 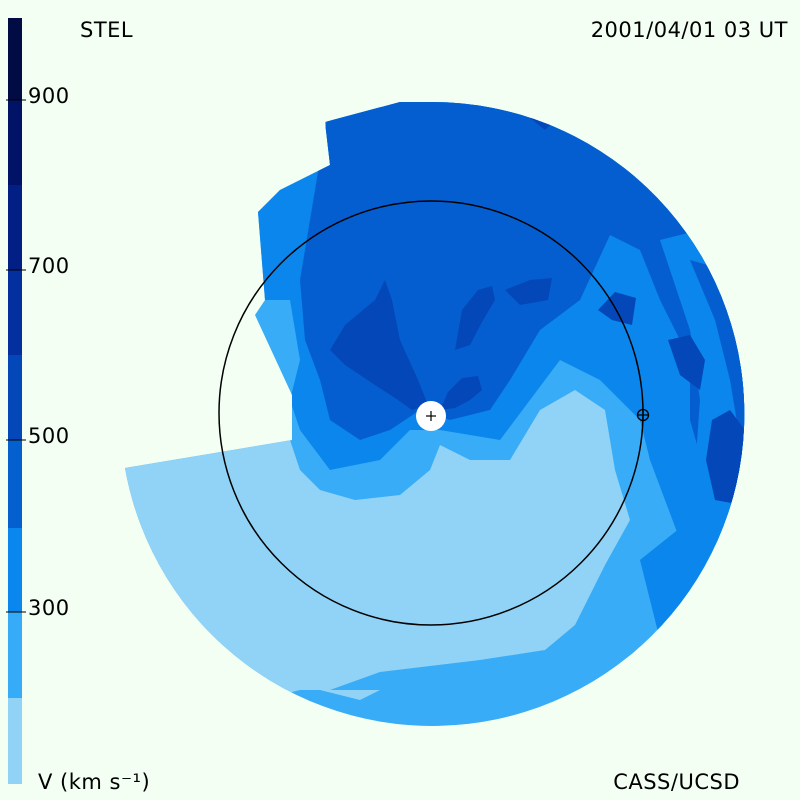 I want to click on unit-label: V (km s⁻¹), so click(x=94, y=782).